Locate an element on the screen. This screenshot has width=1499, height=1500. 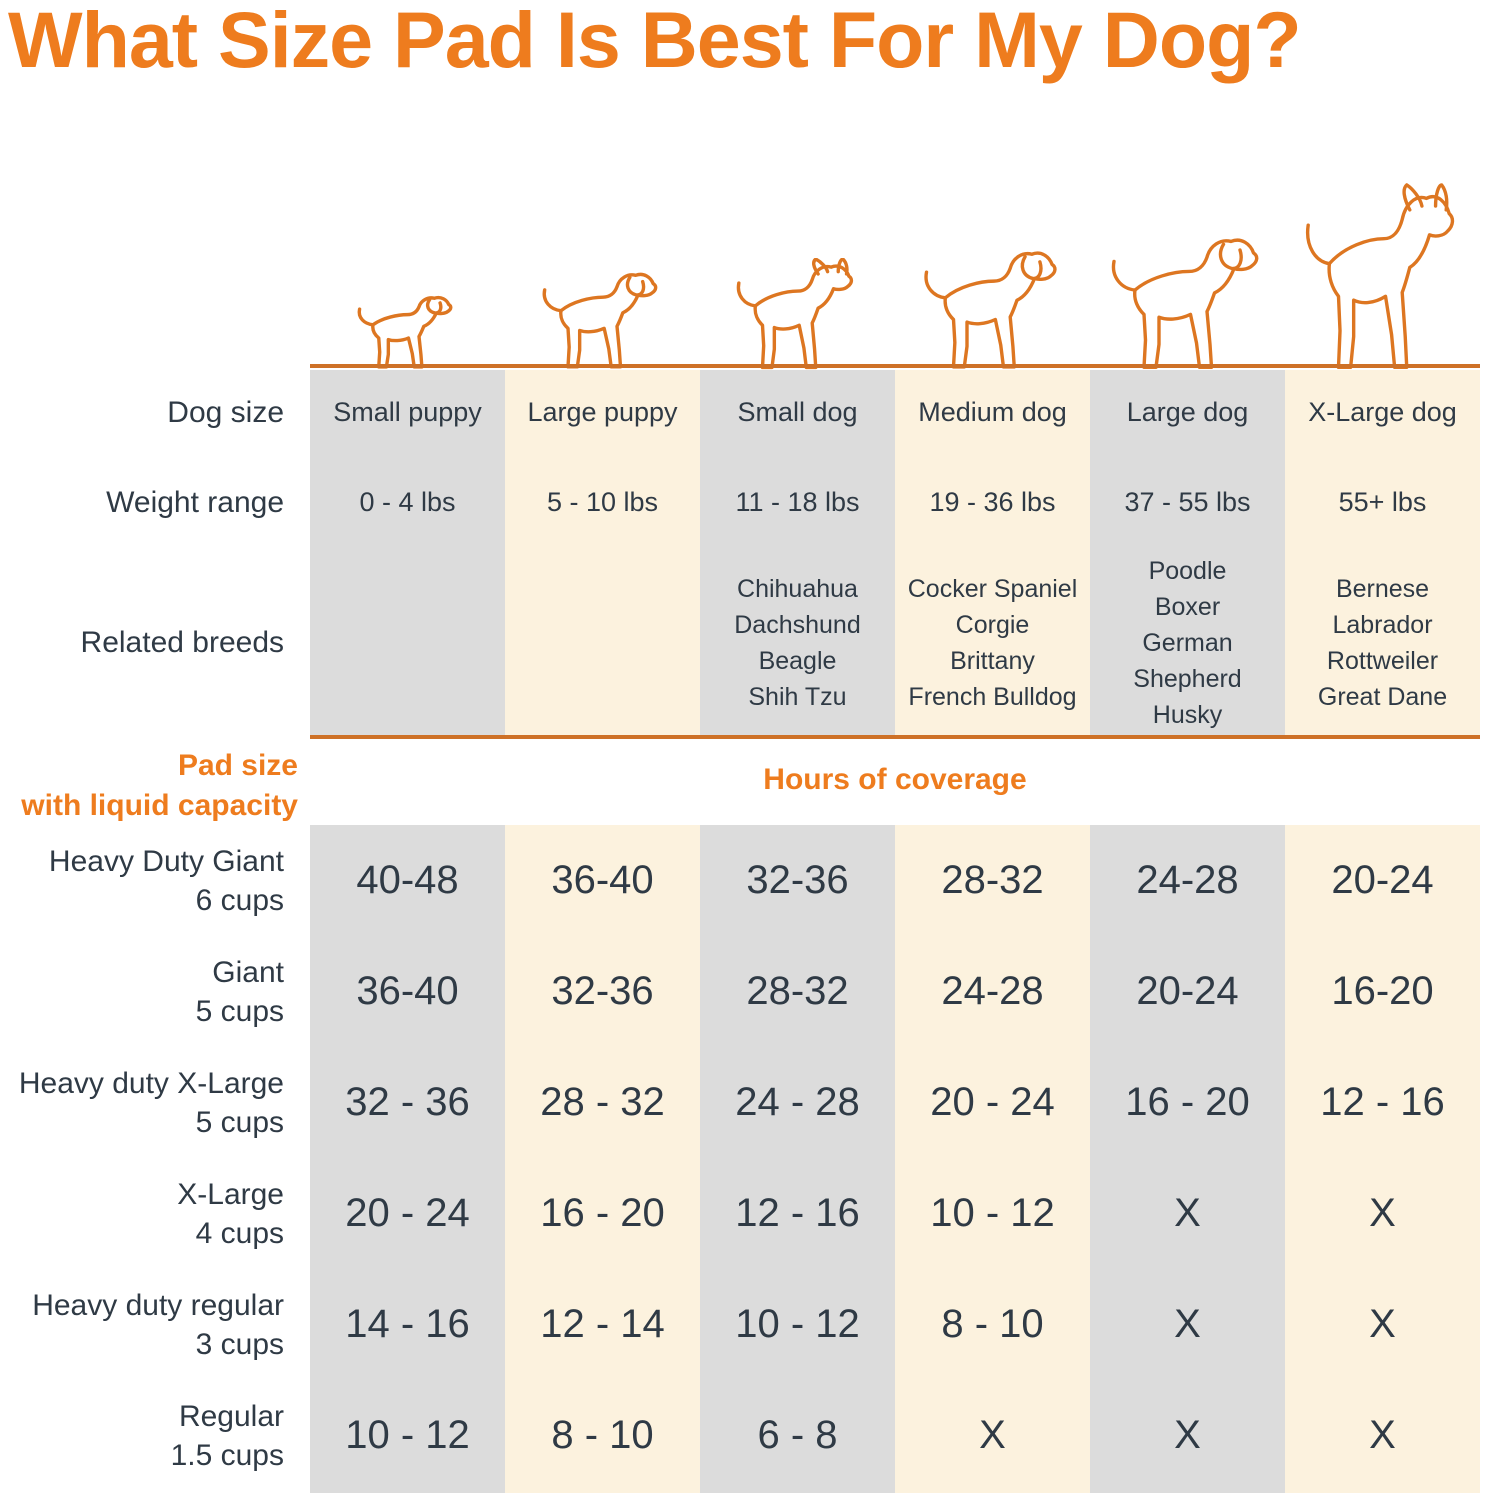
hours-cell: 32-36 is located at coordinates (602, 991).